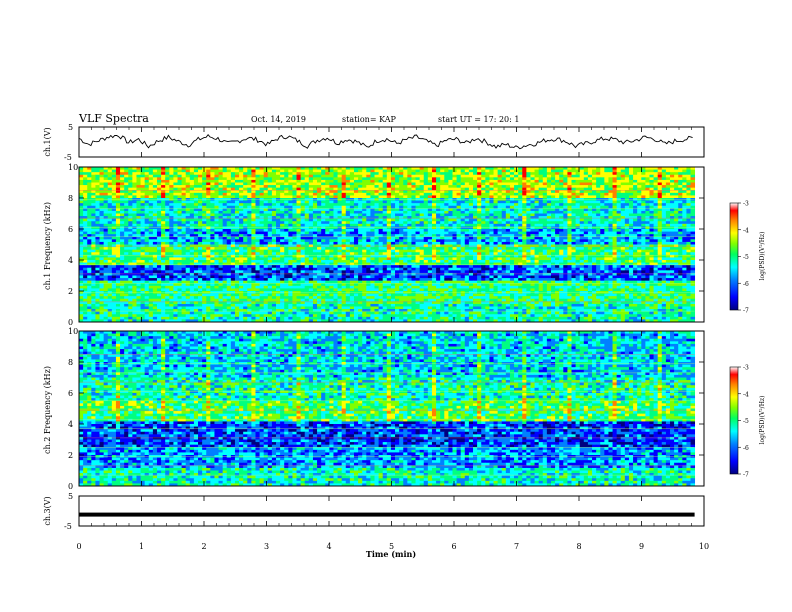  What do you see at coordinates (47, 141) in the screenshot?
I see `ch1-ylabel: ch.1(V)` at bounding box center [47, 141].